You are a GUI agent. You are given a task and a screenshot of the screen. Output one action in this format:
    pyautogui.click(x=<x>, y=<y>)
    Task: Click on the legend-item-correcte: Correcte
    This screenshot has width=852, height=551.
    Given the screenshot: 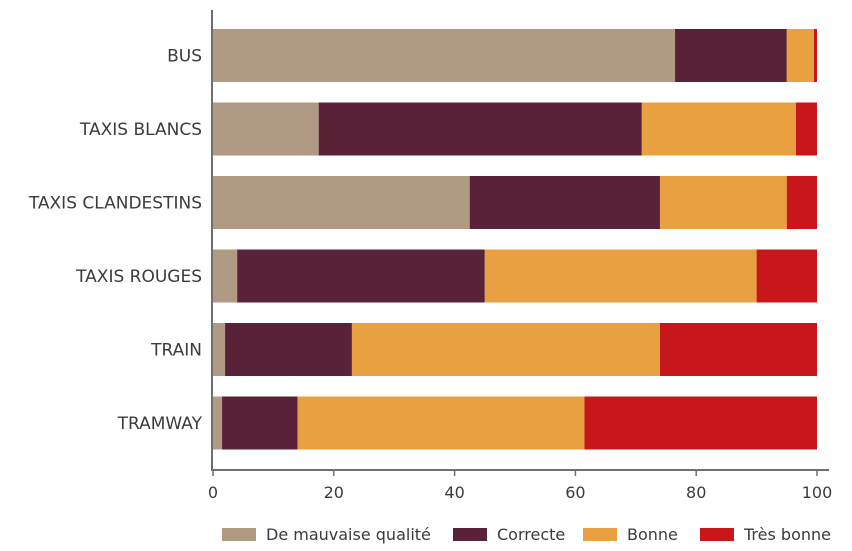 What is the action you would take?
    pyautogui.click(x=509, y=534)
    